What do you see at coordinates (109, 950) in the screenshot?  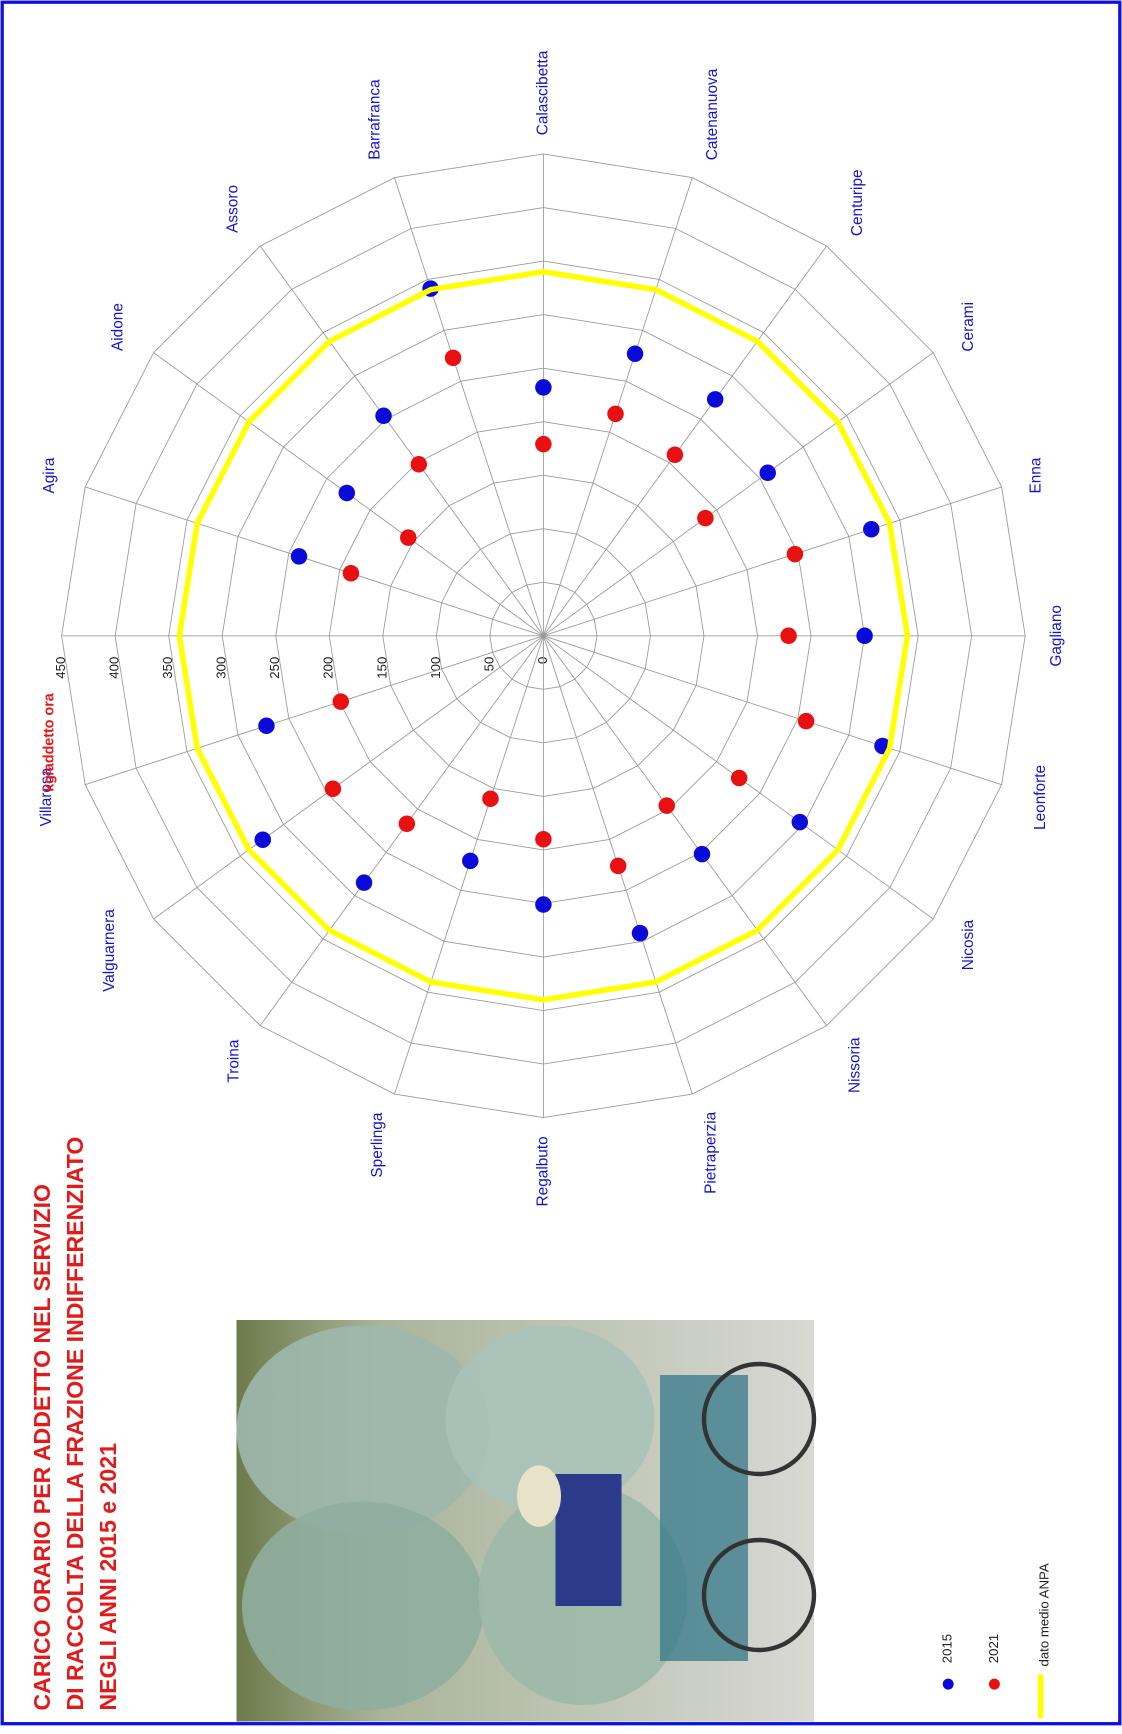 I see `category-label: Valguarnera` at bounding box center [109, 950].